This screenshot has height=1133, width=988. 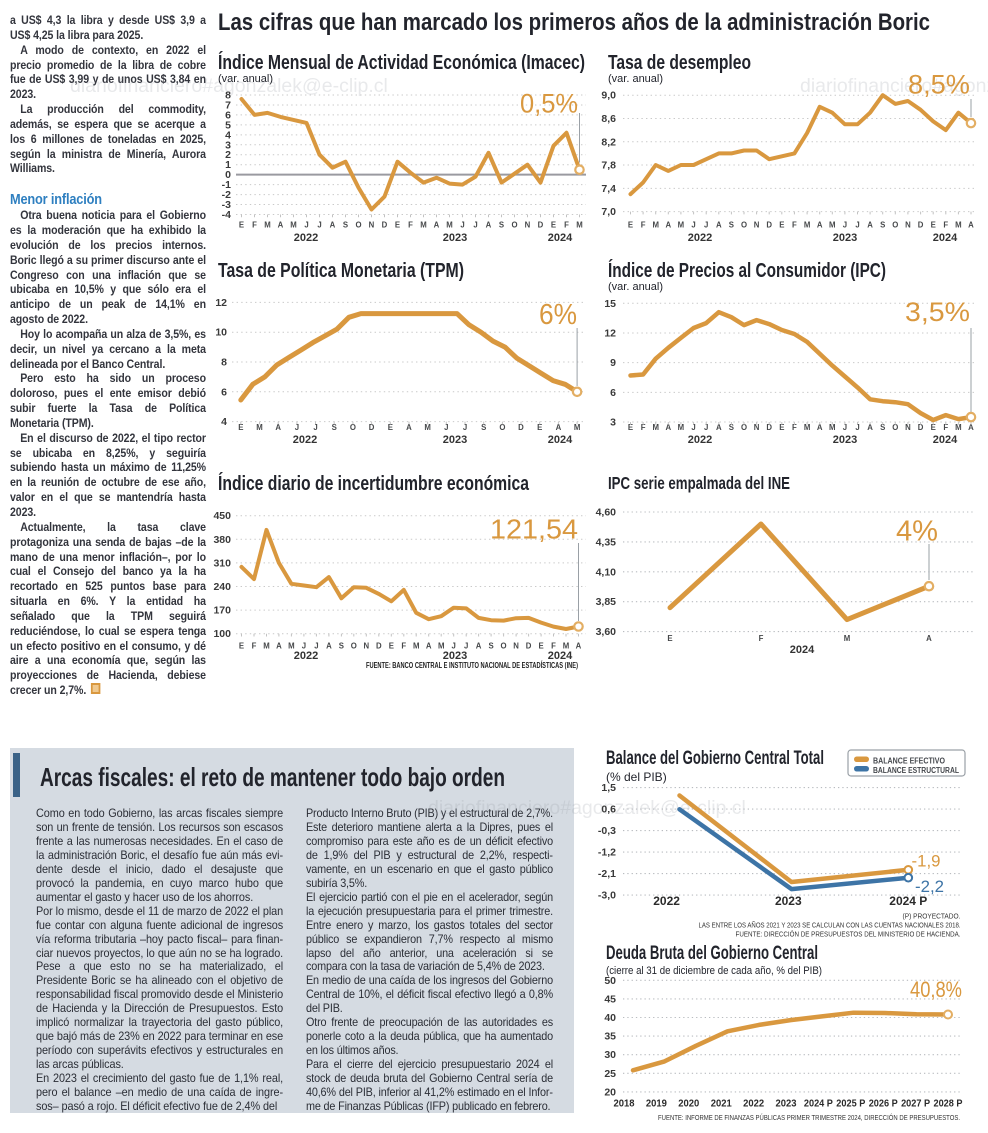 I want to click on svg-text: 30, so click(x=610, y=1055).